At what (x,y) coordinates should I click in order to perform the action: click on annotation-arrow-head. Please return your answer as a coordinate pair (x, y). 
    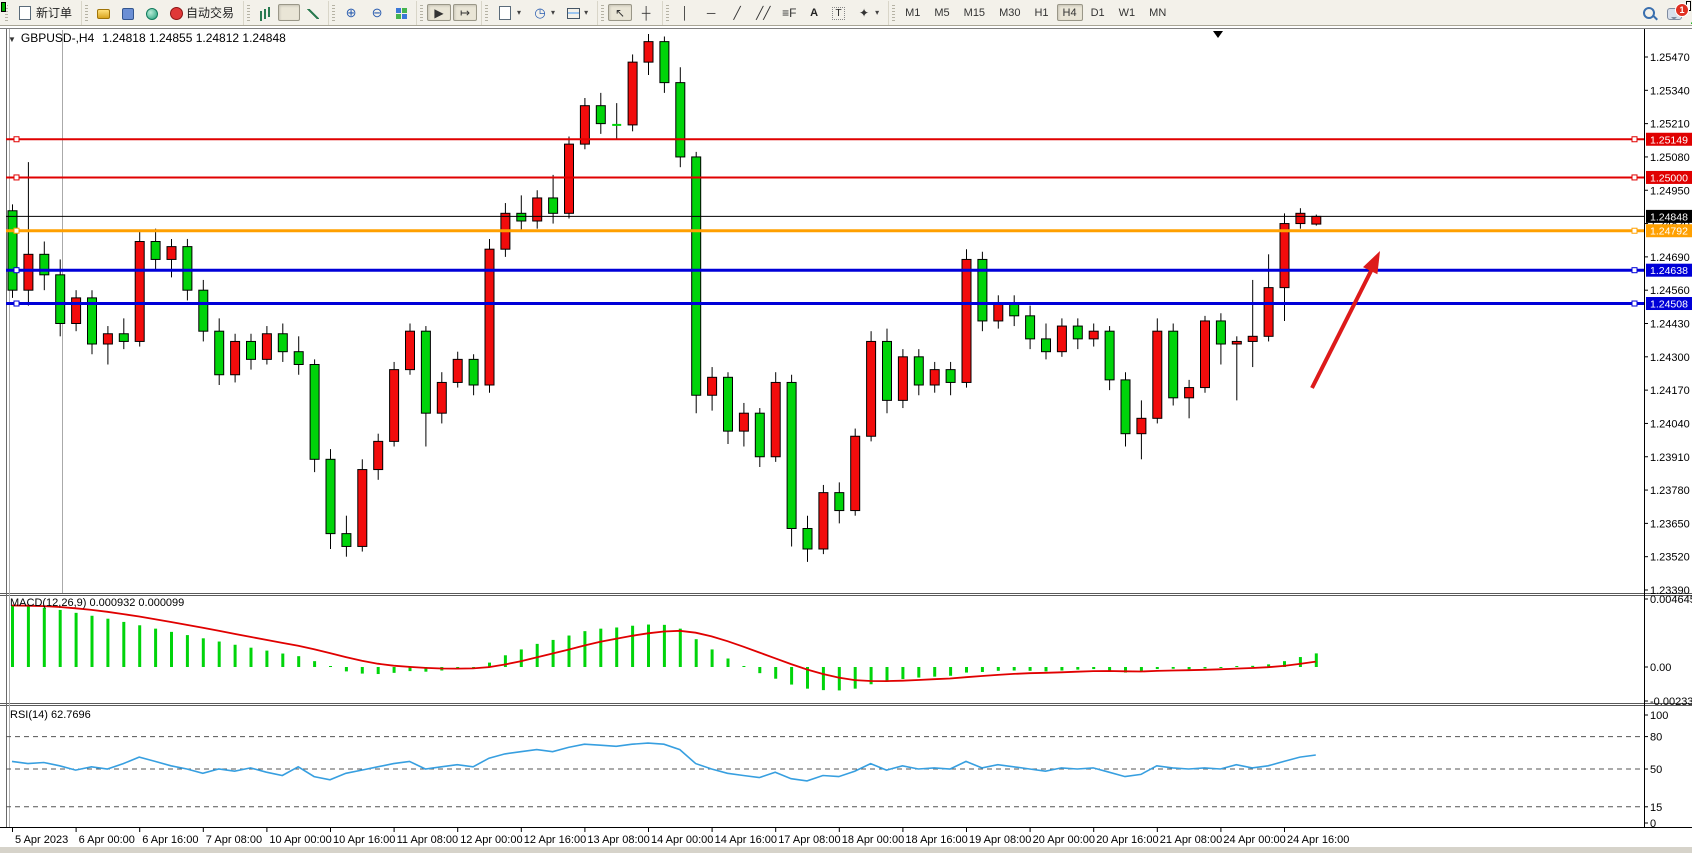
    Looking at the image, I should click on (1371, 263).